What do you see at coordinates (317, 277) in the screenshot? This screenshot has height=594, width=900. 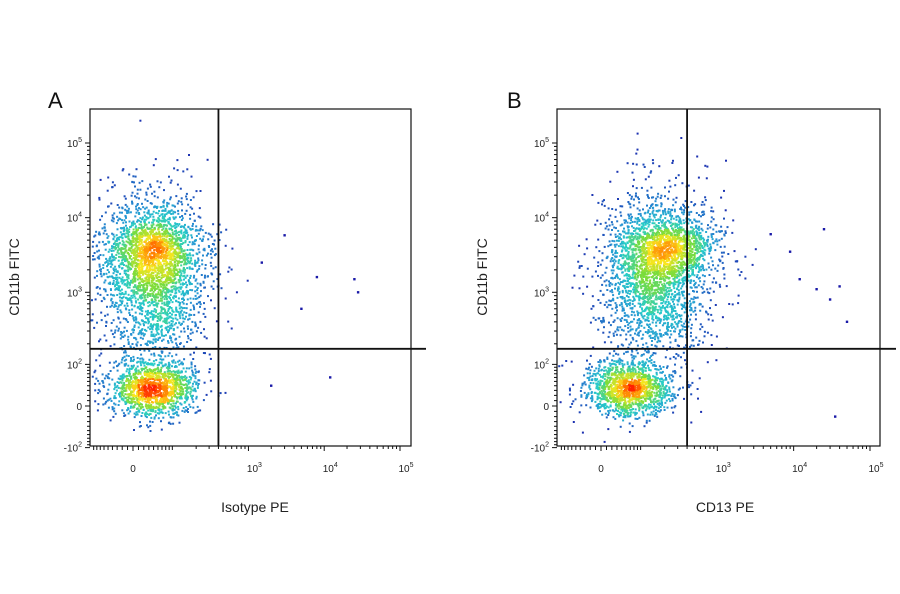 I see `panel-a-outlier-dot` at bounding box center [317, 277].